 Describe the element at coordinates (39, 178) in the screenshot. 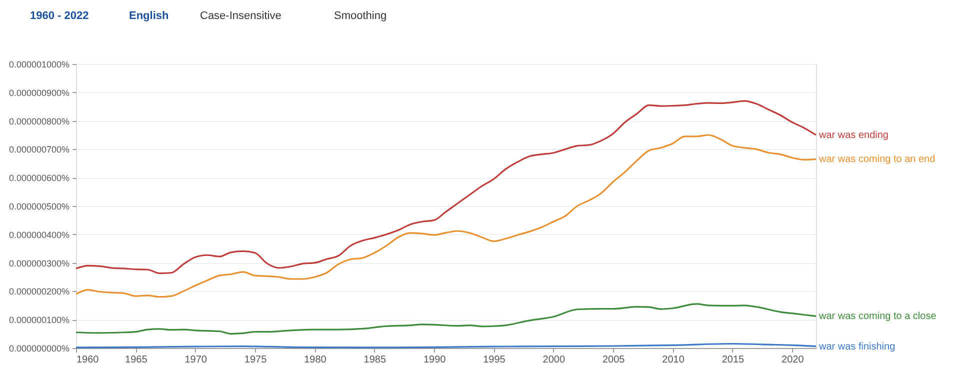

I see `y-tick-label: 0.000000600%` at that location.